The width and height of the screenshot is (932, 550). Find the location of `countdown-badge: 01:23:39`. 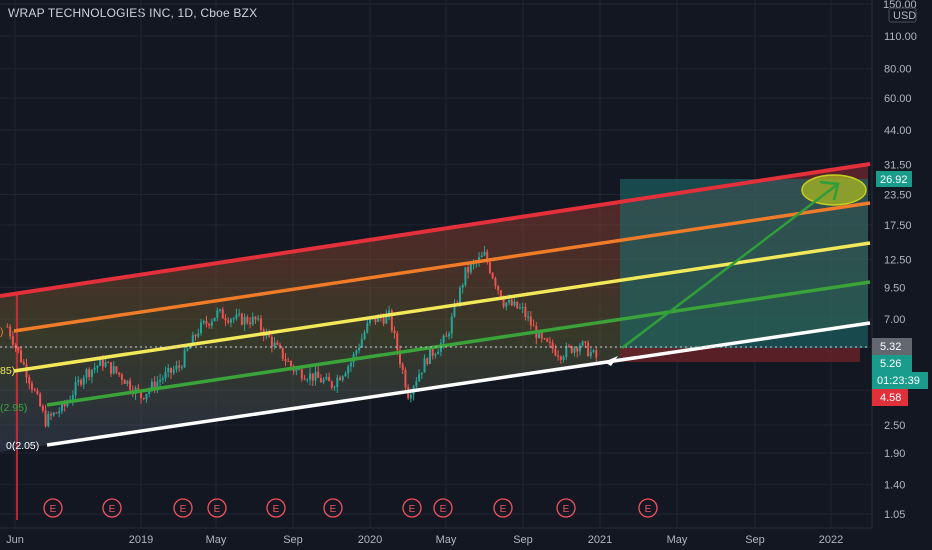

countdown-badge: 01:23:39 is located at coordinates (898, 381).